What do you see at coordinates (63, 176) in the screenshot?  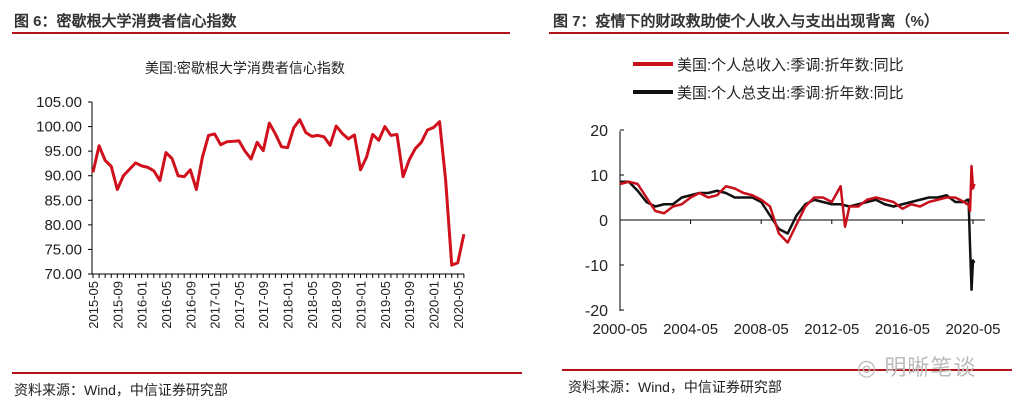 I see `y-tick-label: 90.00` at bounding box center [63, 176].